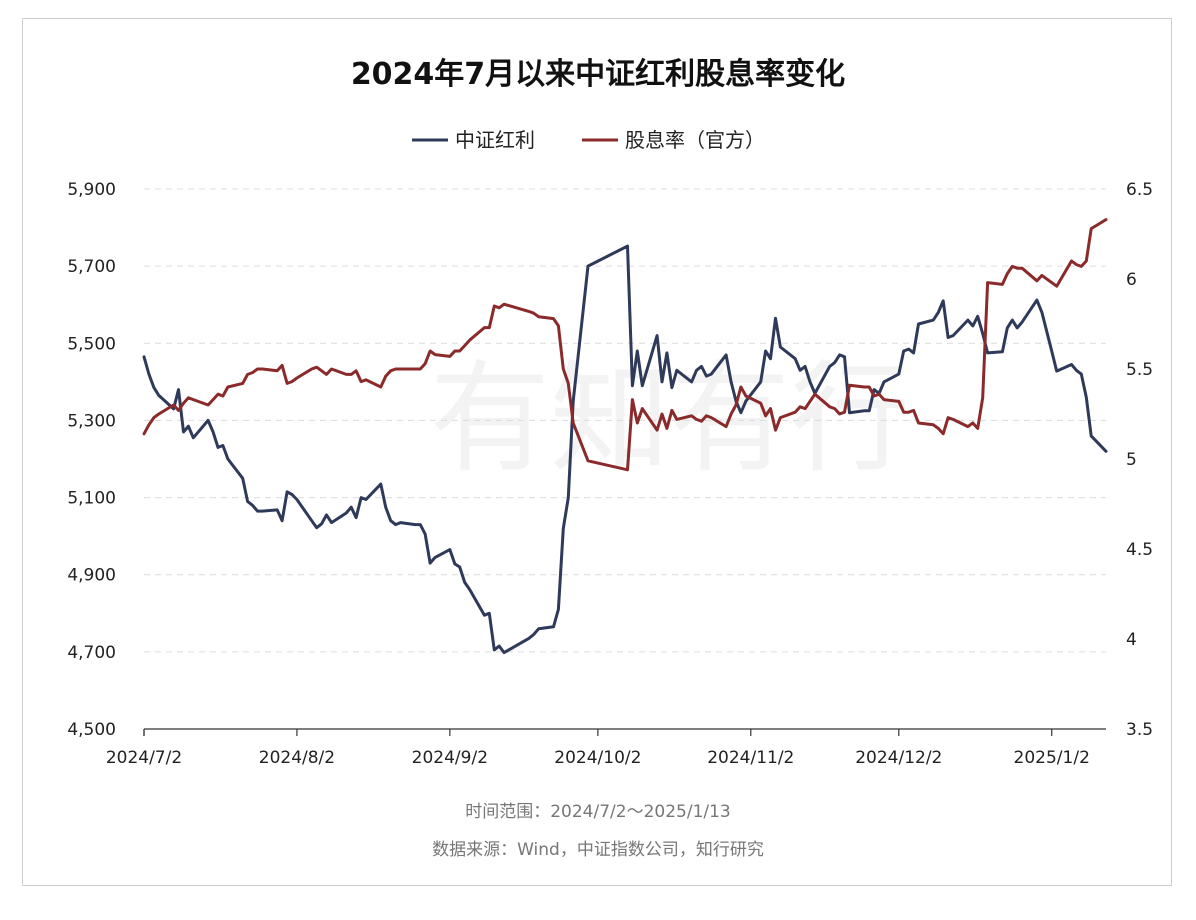 The height and width of the screenshot is (920, 1196). I want to click on y-left-tick-label: 4,700, so click(91, 653).